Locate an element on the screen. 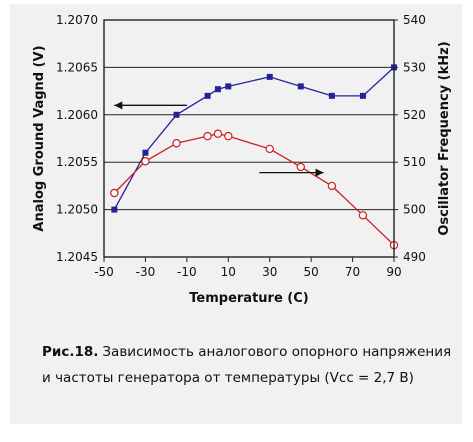 The height and width of the screenshot is (442, 473). y-right-ticks: 490 500 510 520 530 540 is located at coordinates (410, 138).